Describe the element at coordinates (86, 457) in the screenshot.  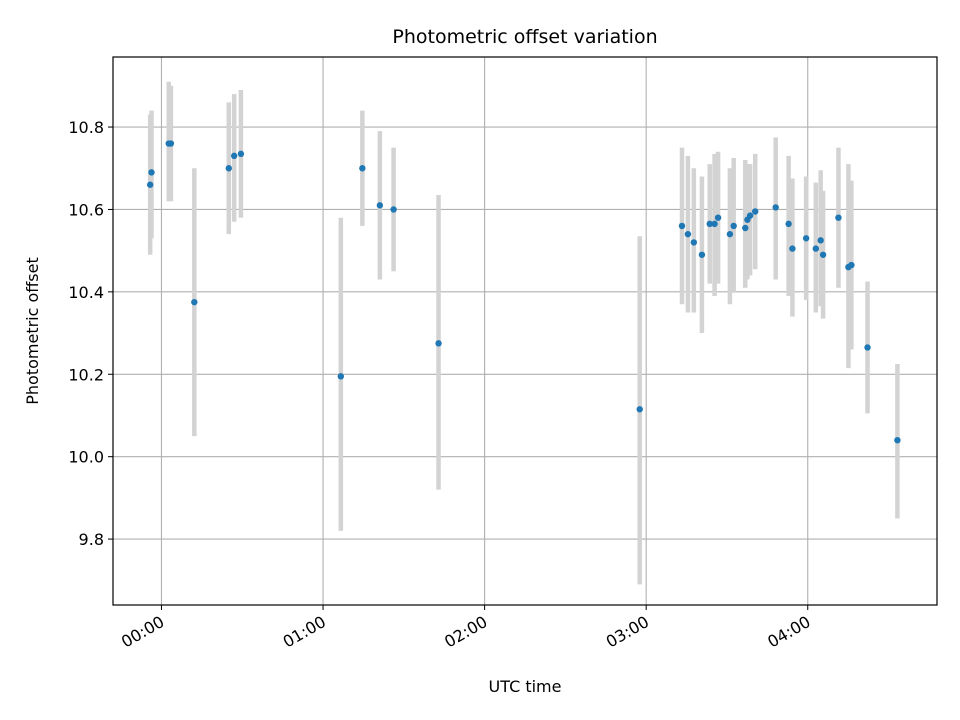
I see `y-tick-label: 10.0` at that location.